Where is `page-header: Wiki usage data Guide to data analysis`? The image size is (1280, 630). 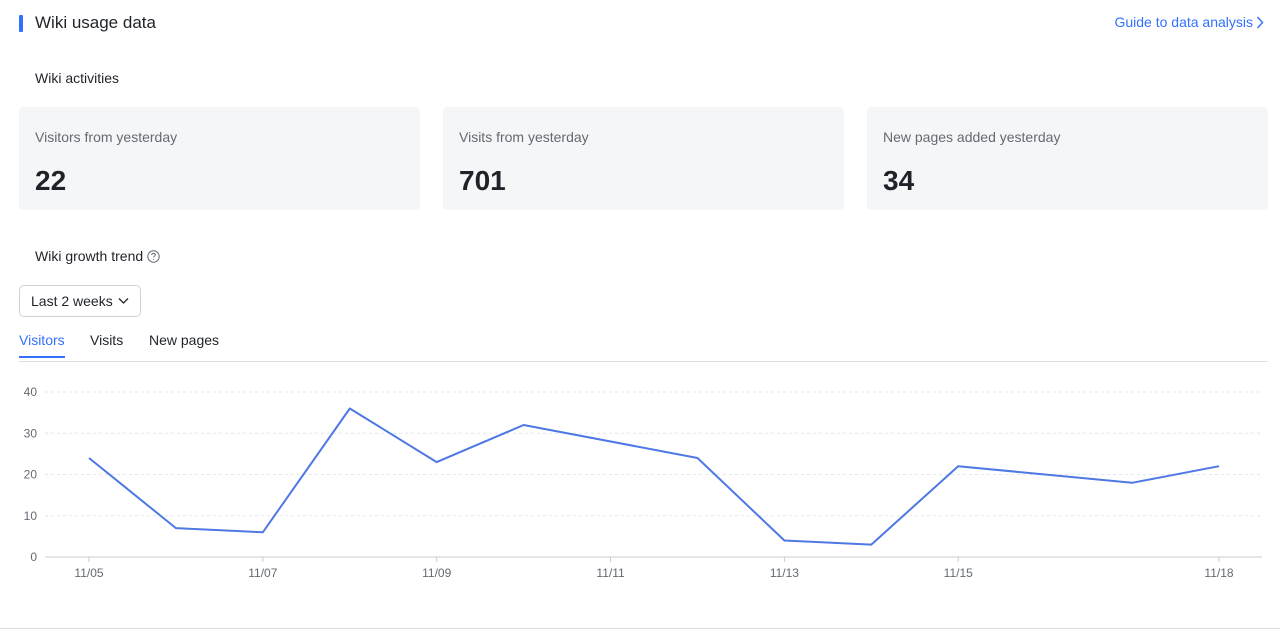
page-header: Wiki usage data Guide to data analysis is located at coordinates (641, 24).